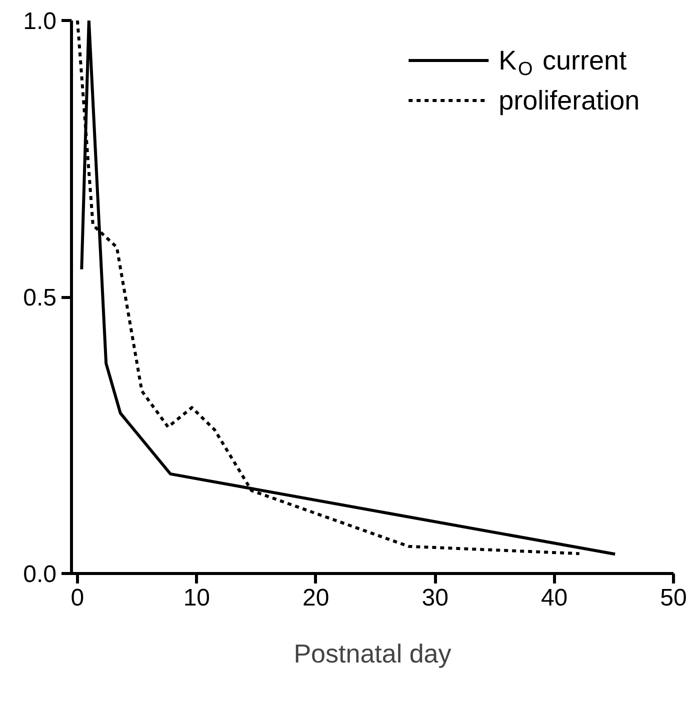 This screenshot has width=690, height=703. Describe the element at coordinates (196, 598) in the screenshot. I see `x-tick-label: 10` at that location.